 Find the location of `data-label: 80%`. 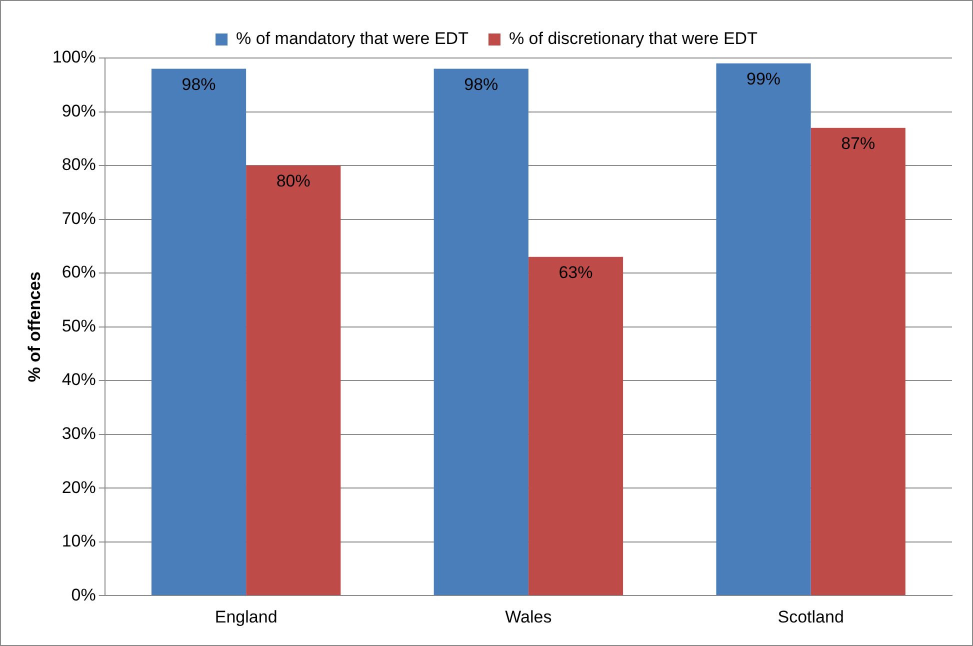

data-label: 80% is located at coordinates (293, 181).